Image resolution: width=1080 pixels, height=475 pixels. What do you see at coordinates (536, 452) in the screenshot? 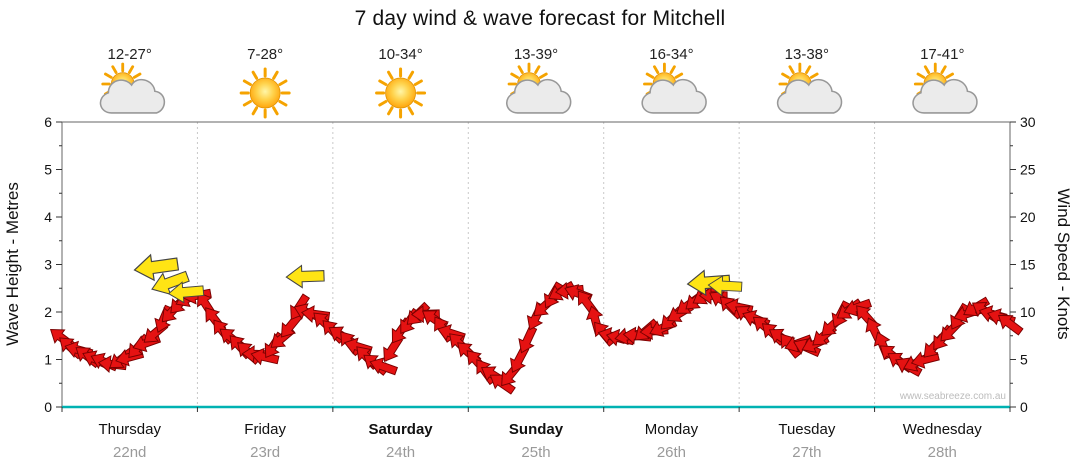
I see `day-date: 25th` at bounding box center [536, 452].